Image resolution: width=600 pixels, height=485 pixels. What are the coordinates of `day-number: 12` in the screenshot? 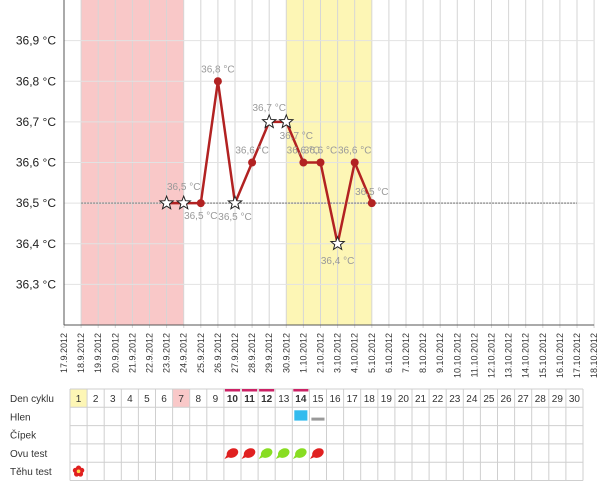 It's located at (267, 399).